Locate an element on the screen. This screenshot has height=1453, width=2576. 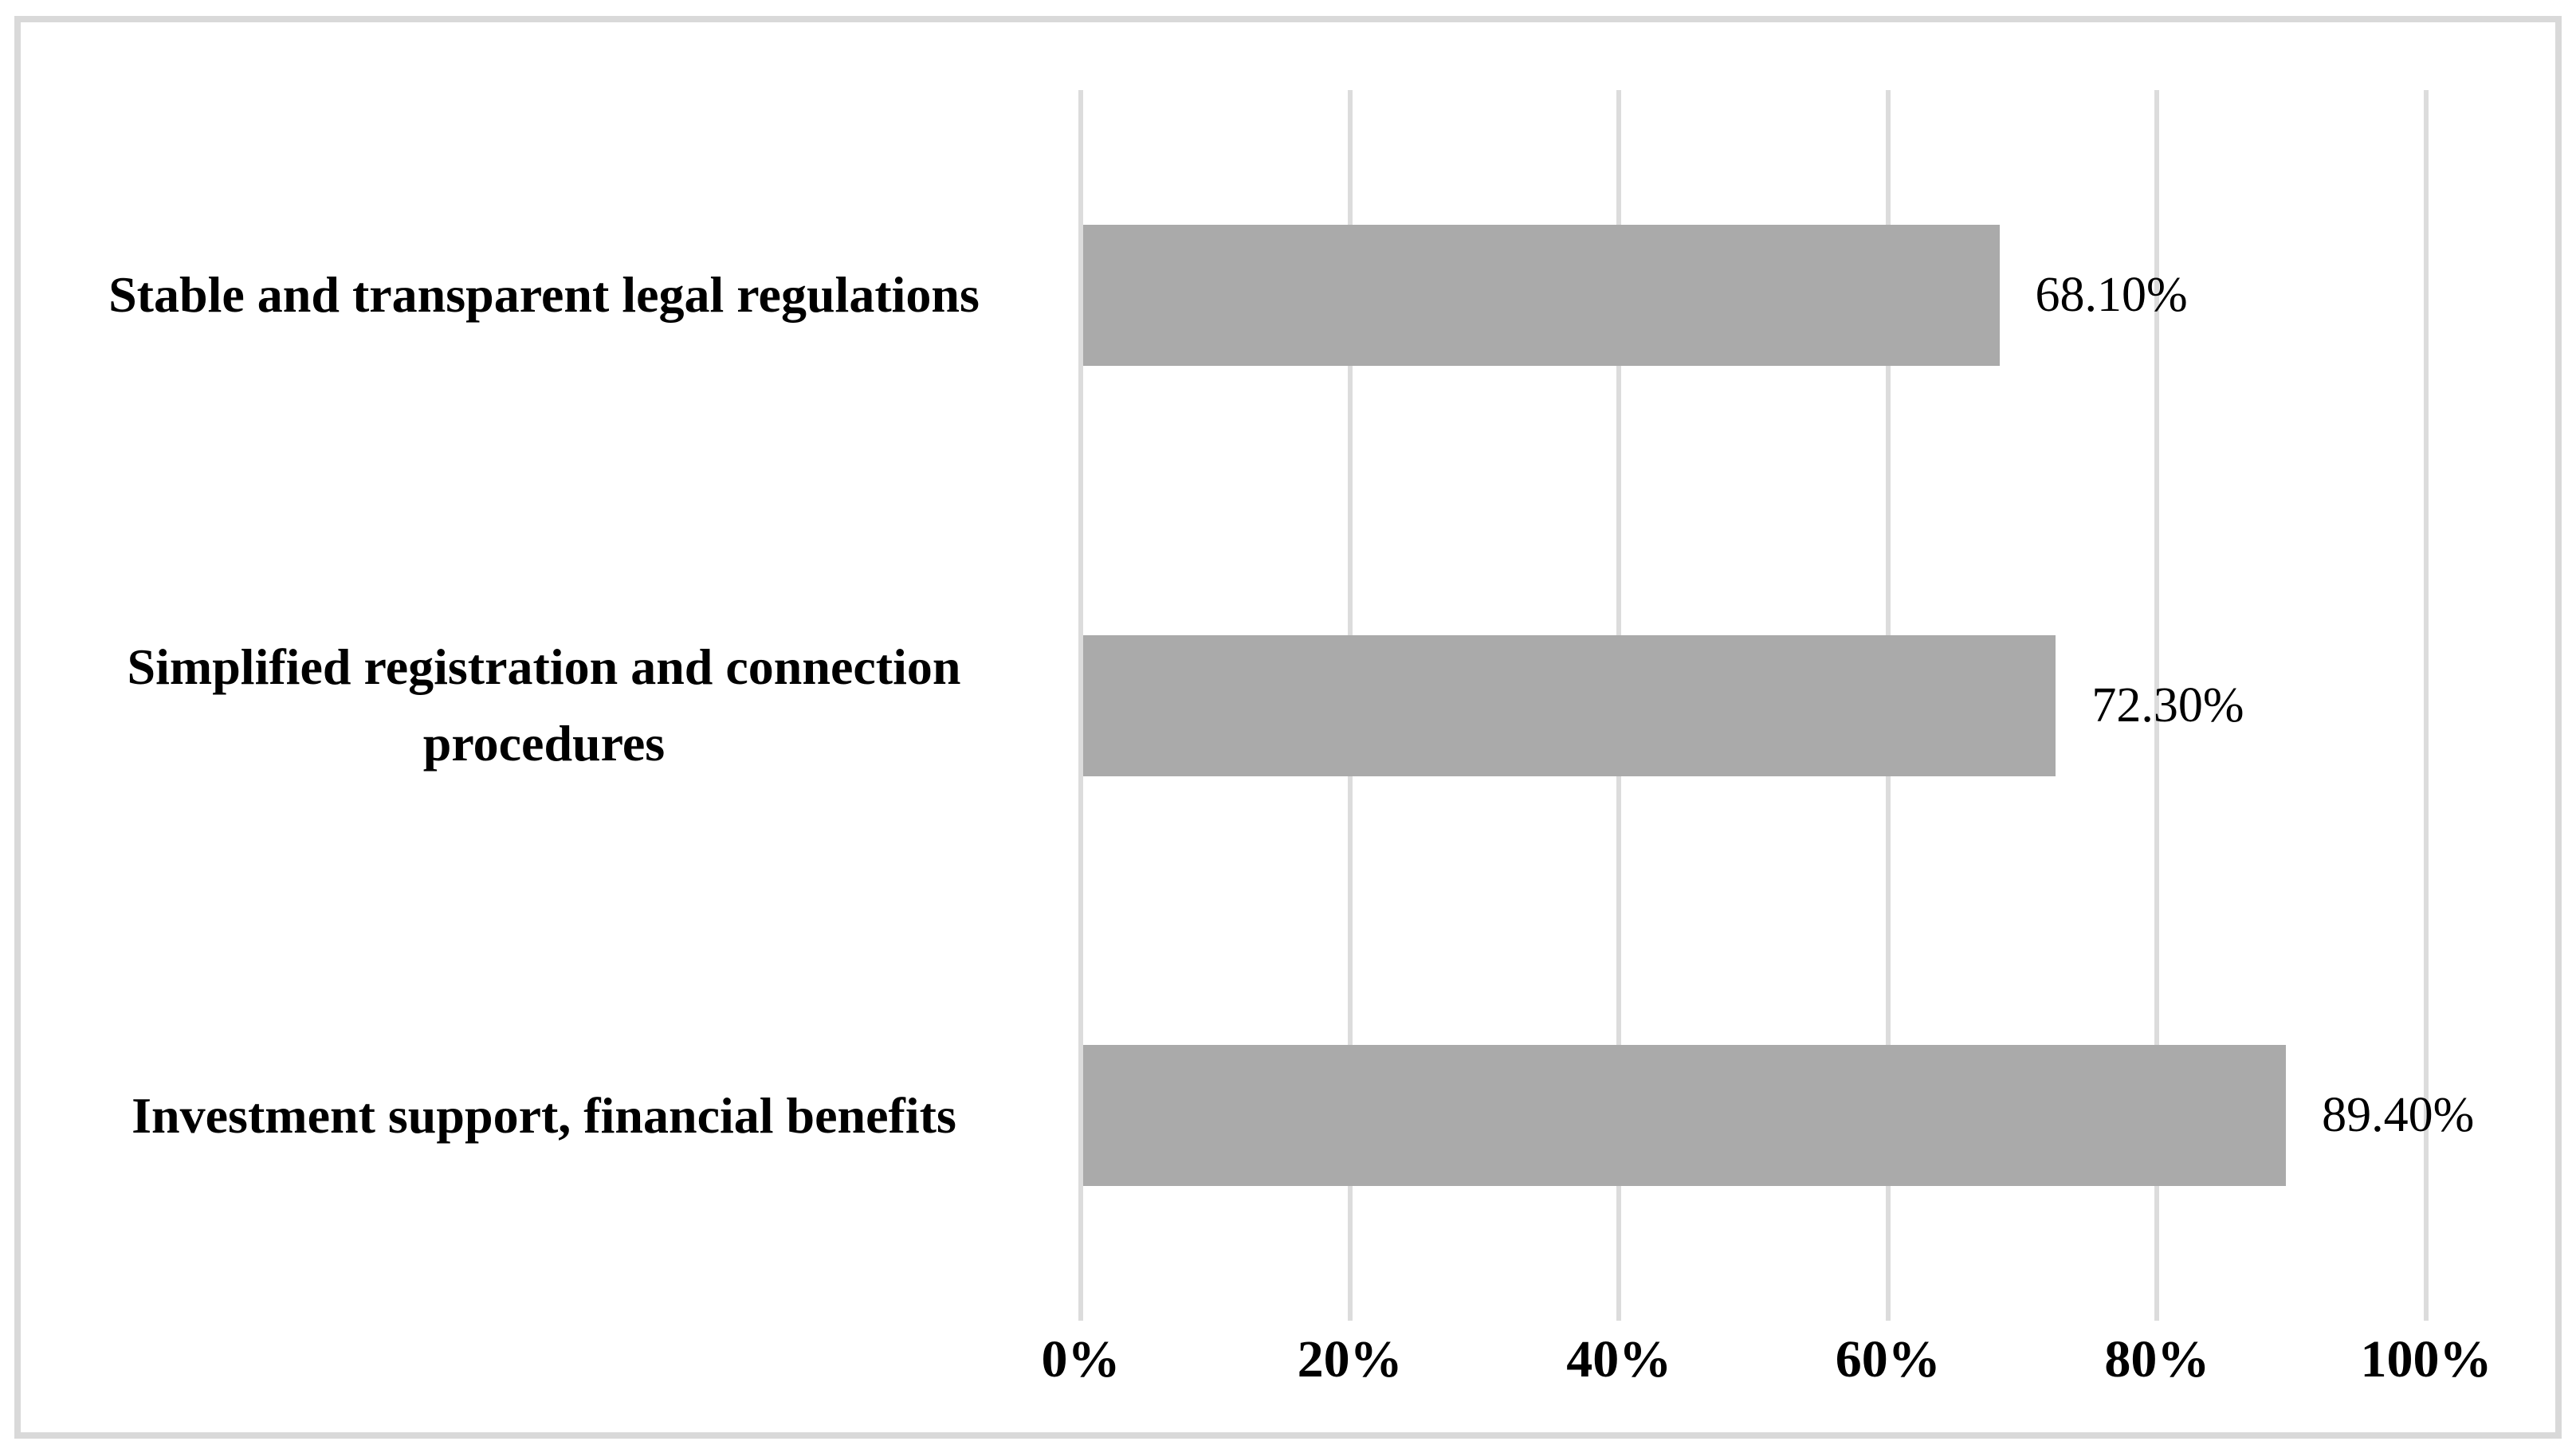
x-axis-tick-label: 40% is located at coordinates (1619, 1359).